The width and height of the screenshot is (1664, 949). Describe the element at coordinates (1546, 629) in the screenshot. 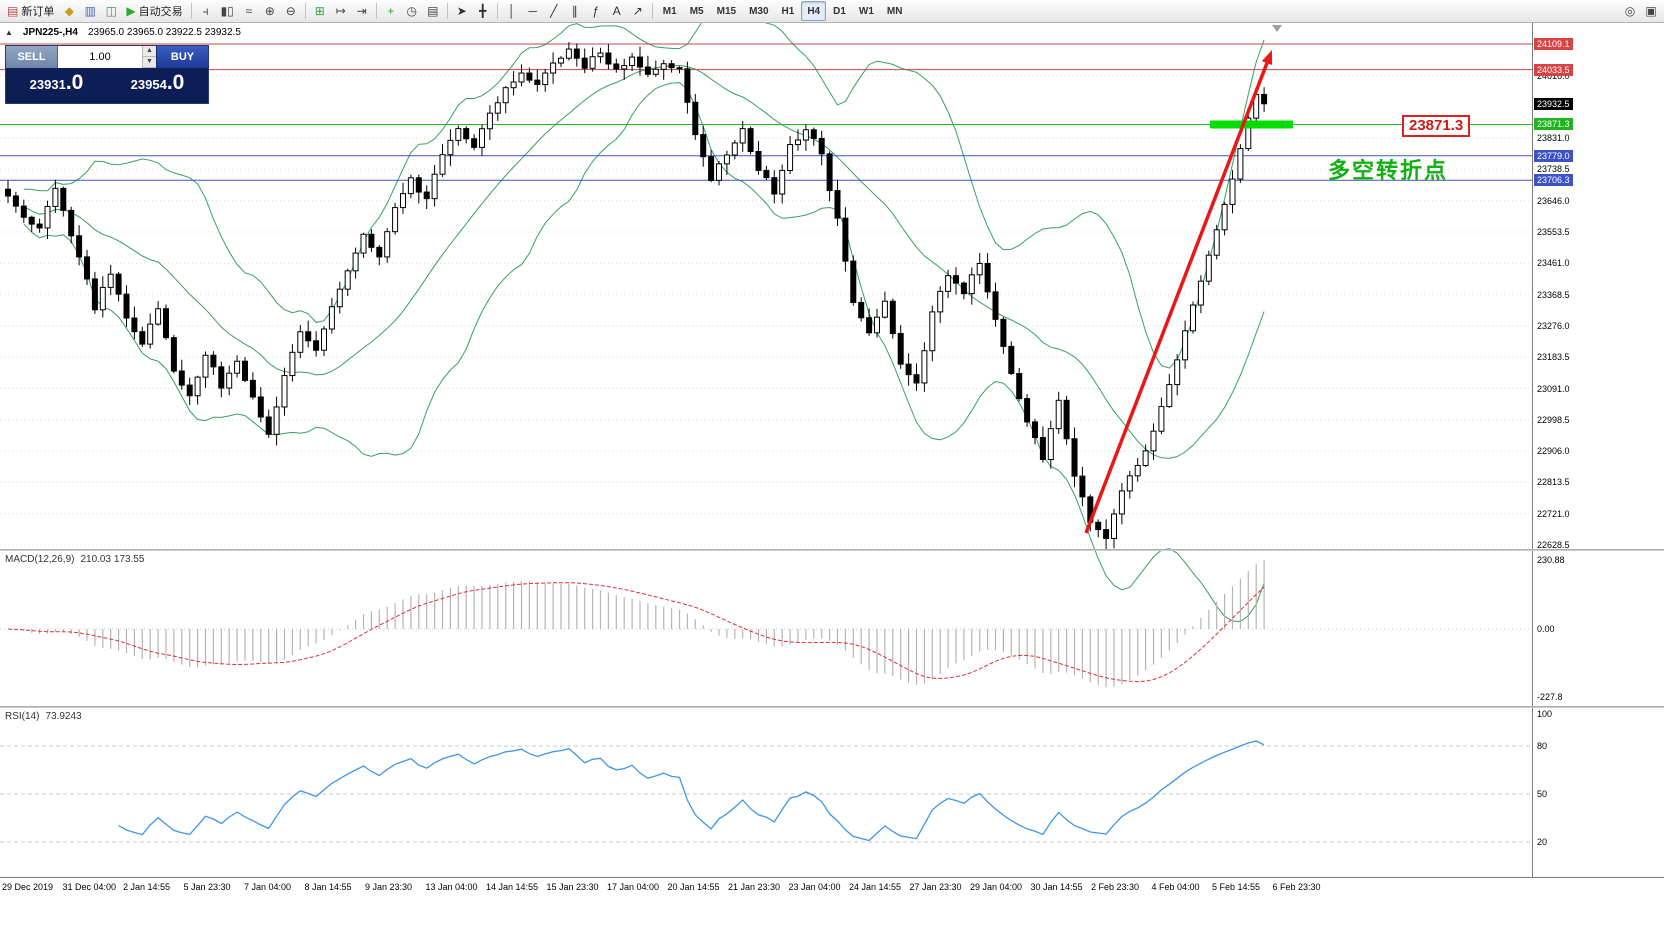

I see `macd-scale-label: 0.00` at that location.